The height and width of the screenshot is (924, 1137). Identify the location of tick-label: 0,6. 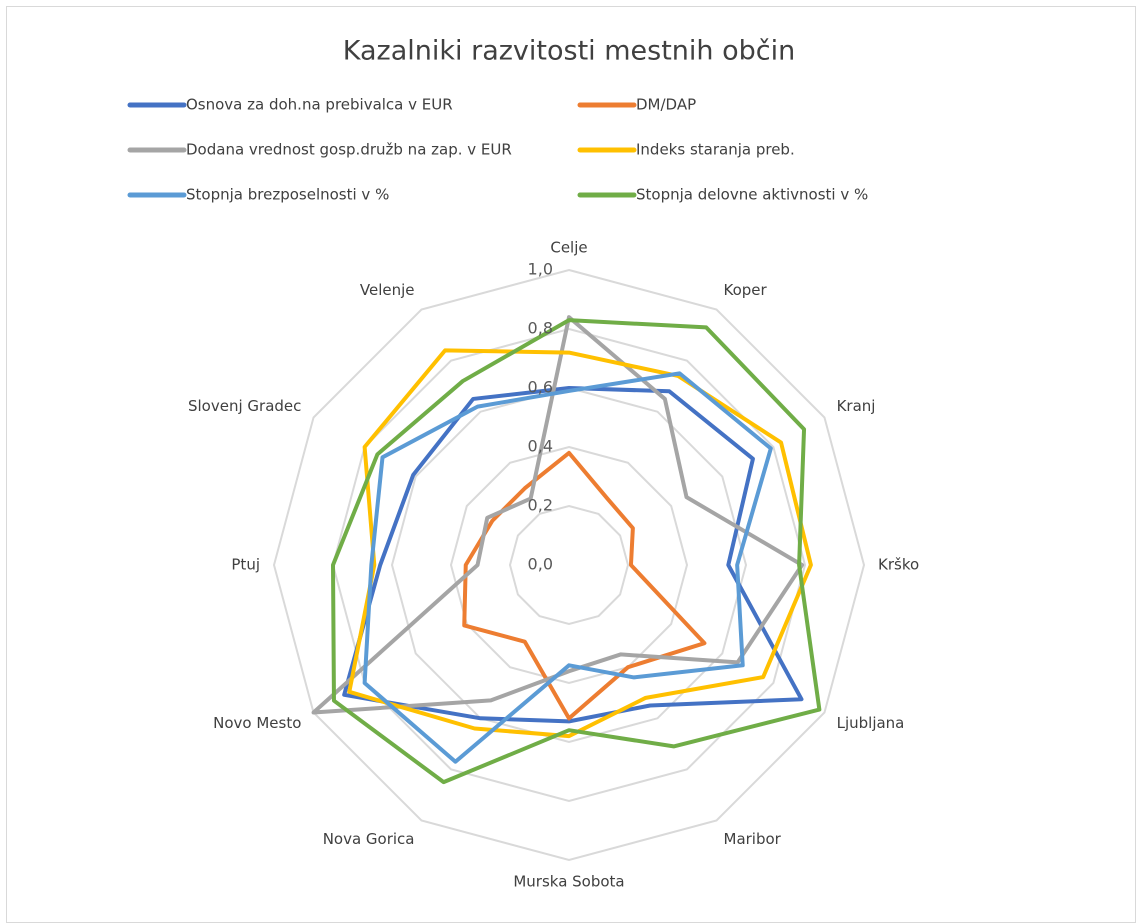
(540, 387).